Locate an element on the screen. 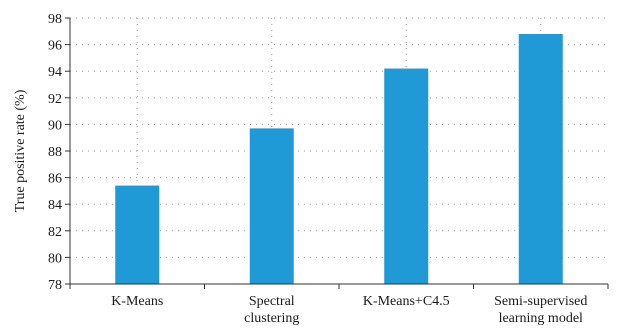 The image size is (618, 336). y-tick-label: 80 is located at coordinates (55, 258).